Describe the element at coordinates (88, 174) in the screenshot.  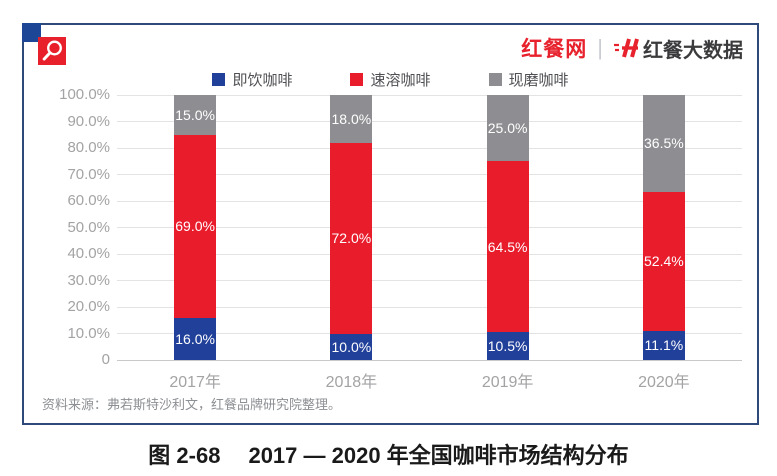
I see `y-tick-label: 70.0%` at that location.